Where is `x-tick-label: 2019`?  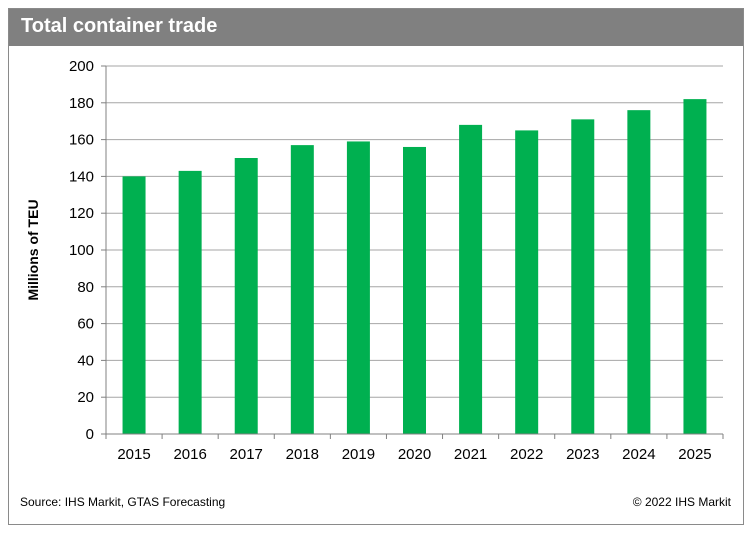
x-tick-label: 2019 is located at coordinates (358, 454).